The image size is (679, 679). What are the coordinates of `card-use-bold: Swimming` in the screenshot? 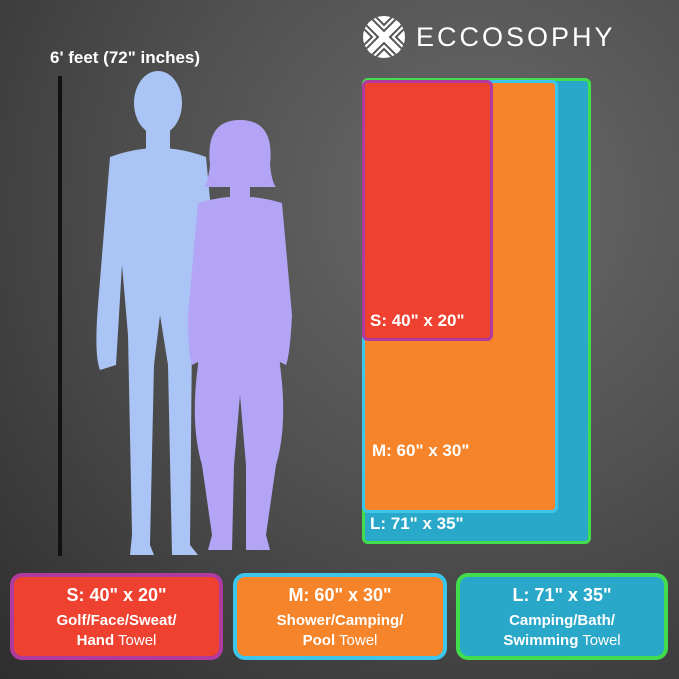 It's located at (541, 640).